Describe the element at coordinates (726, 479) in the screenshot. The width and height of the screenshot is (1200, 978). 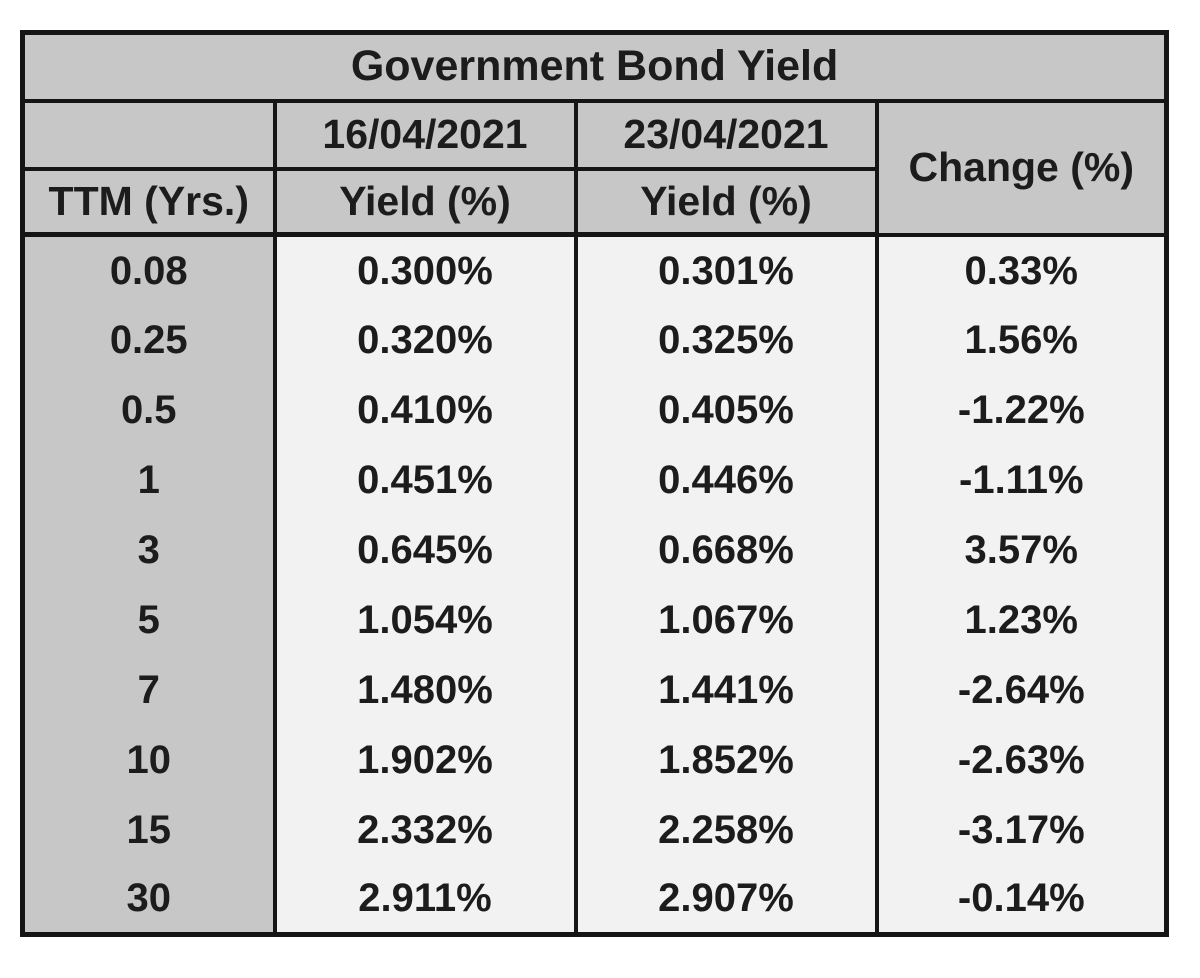
I see `yield-2-cell: 0.446%` at that location.